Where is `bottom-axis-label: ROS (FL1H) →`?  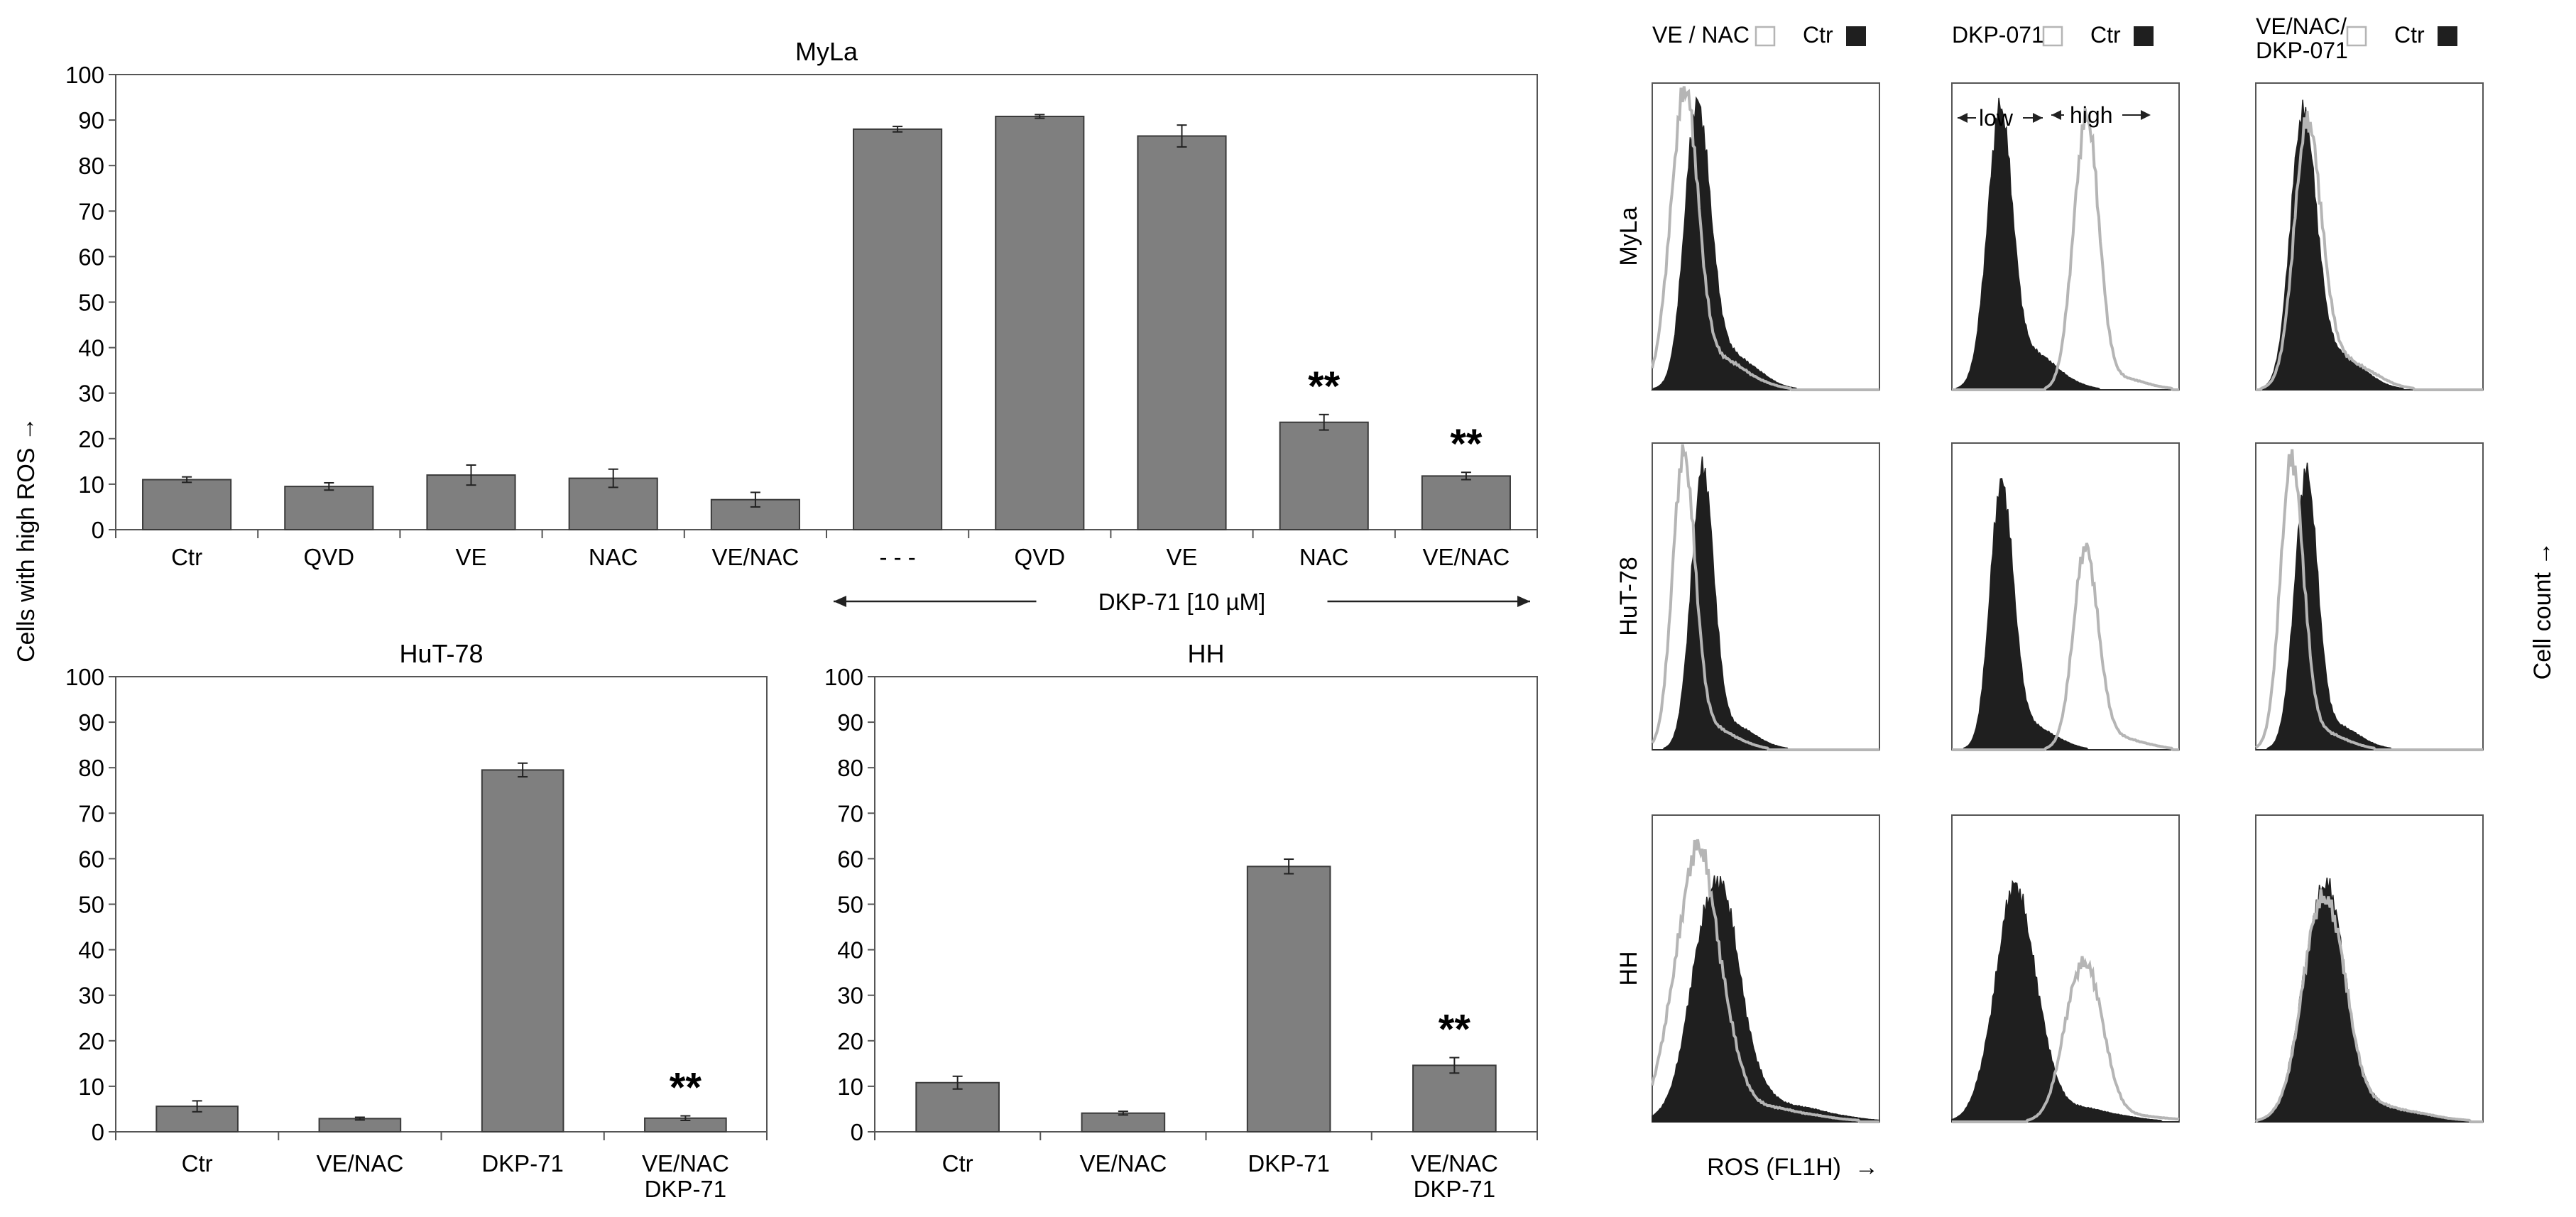
bottom-axis-label: ROS (FL1H) → is located at coordinates (1793, 1167).